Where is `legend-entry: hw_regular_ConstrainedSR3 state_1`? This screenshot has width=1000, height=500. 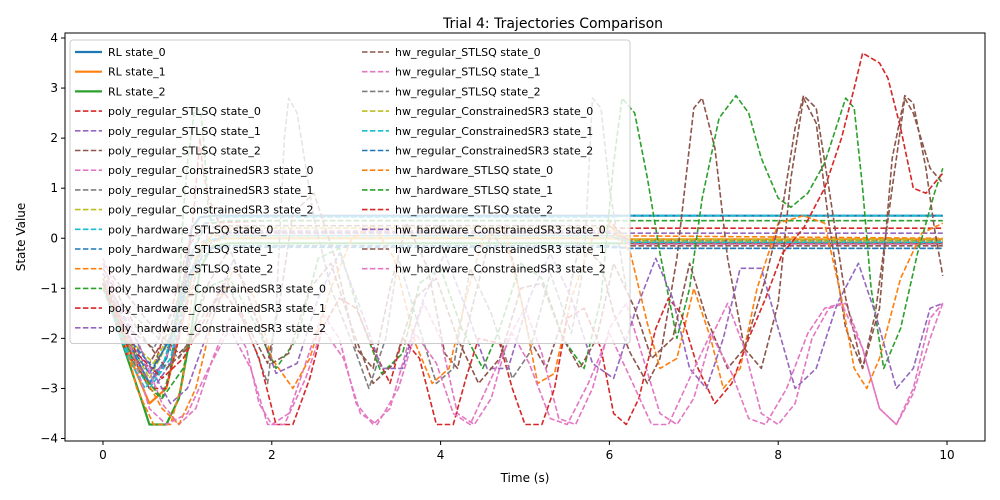
legend-entry: hw_regular_ConstrainedSR3 state_1 is located at coordinates (494, 131).